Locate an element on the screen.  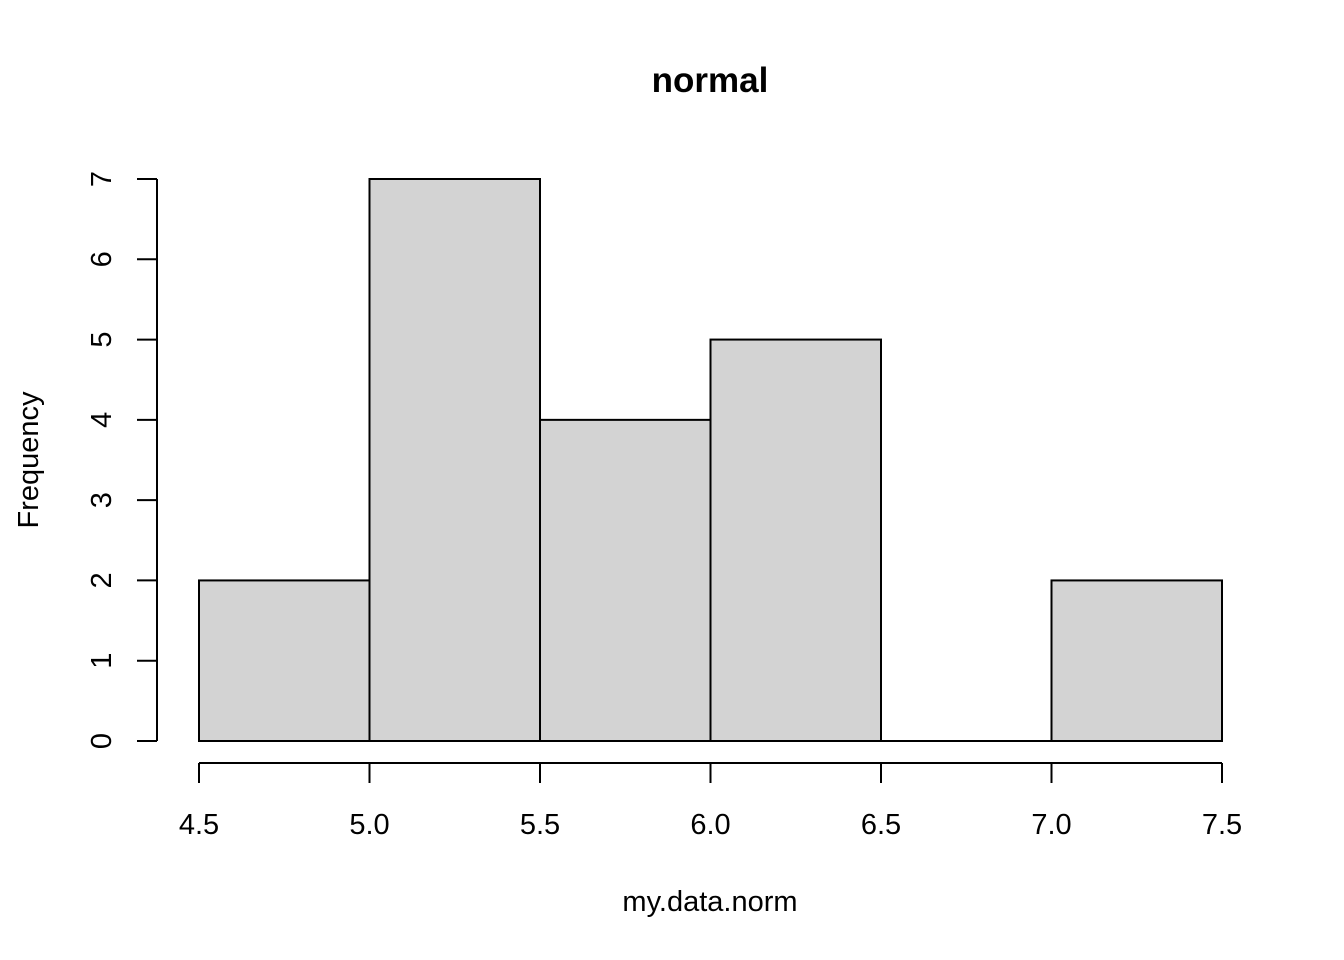
x-tick-label-0: 4.5 is located at coordinates (199, 825).